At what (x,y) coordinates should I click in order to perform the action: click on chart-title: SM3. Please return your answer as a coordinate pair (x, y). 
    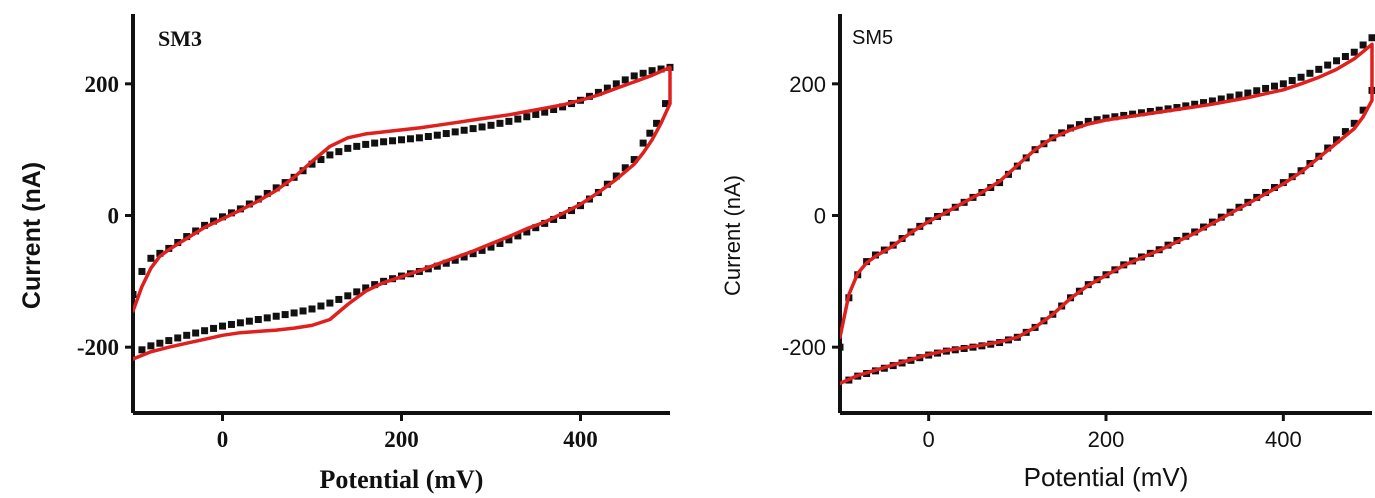
    Looking at the image, I should click on (180, 38).